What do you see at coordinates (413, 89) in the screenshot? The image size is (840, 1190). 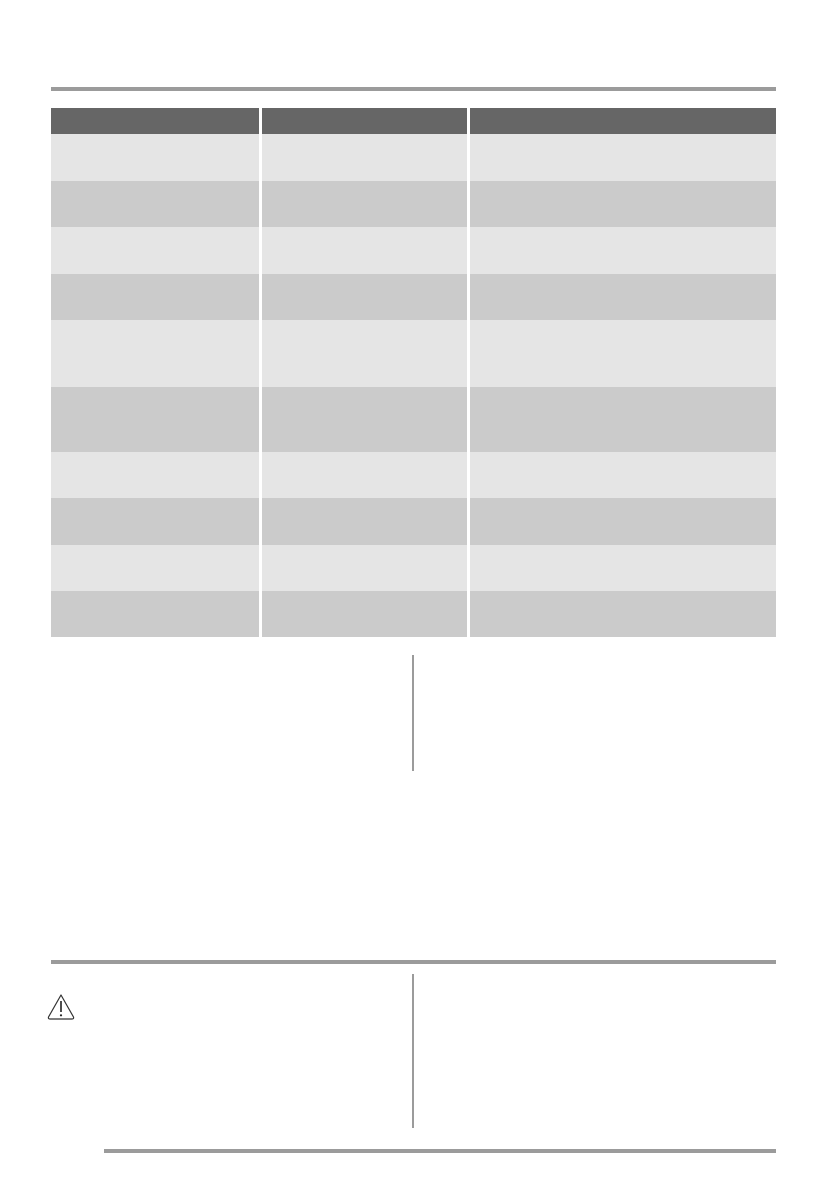 I see `top-section-rule` at bounding box center [413, 89].